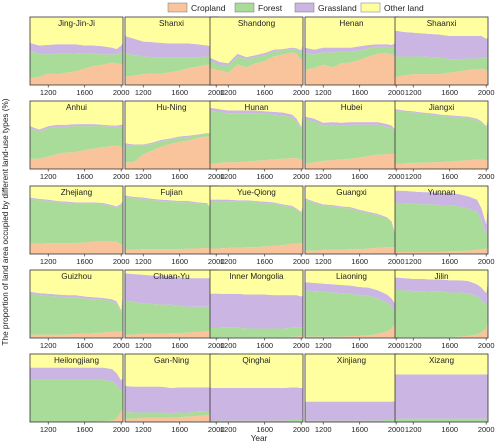 The width and height of the screenshot is (500, 445). What do you see at coordinates (256, 420) in the screenshot?
I see `panel-qinghai-area-forest` at bounding box center [256, 420].